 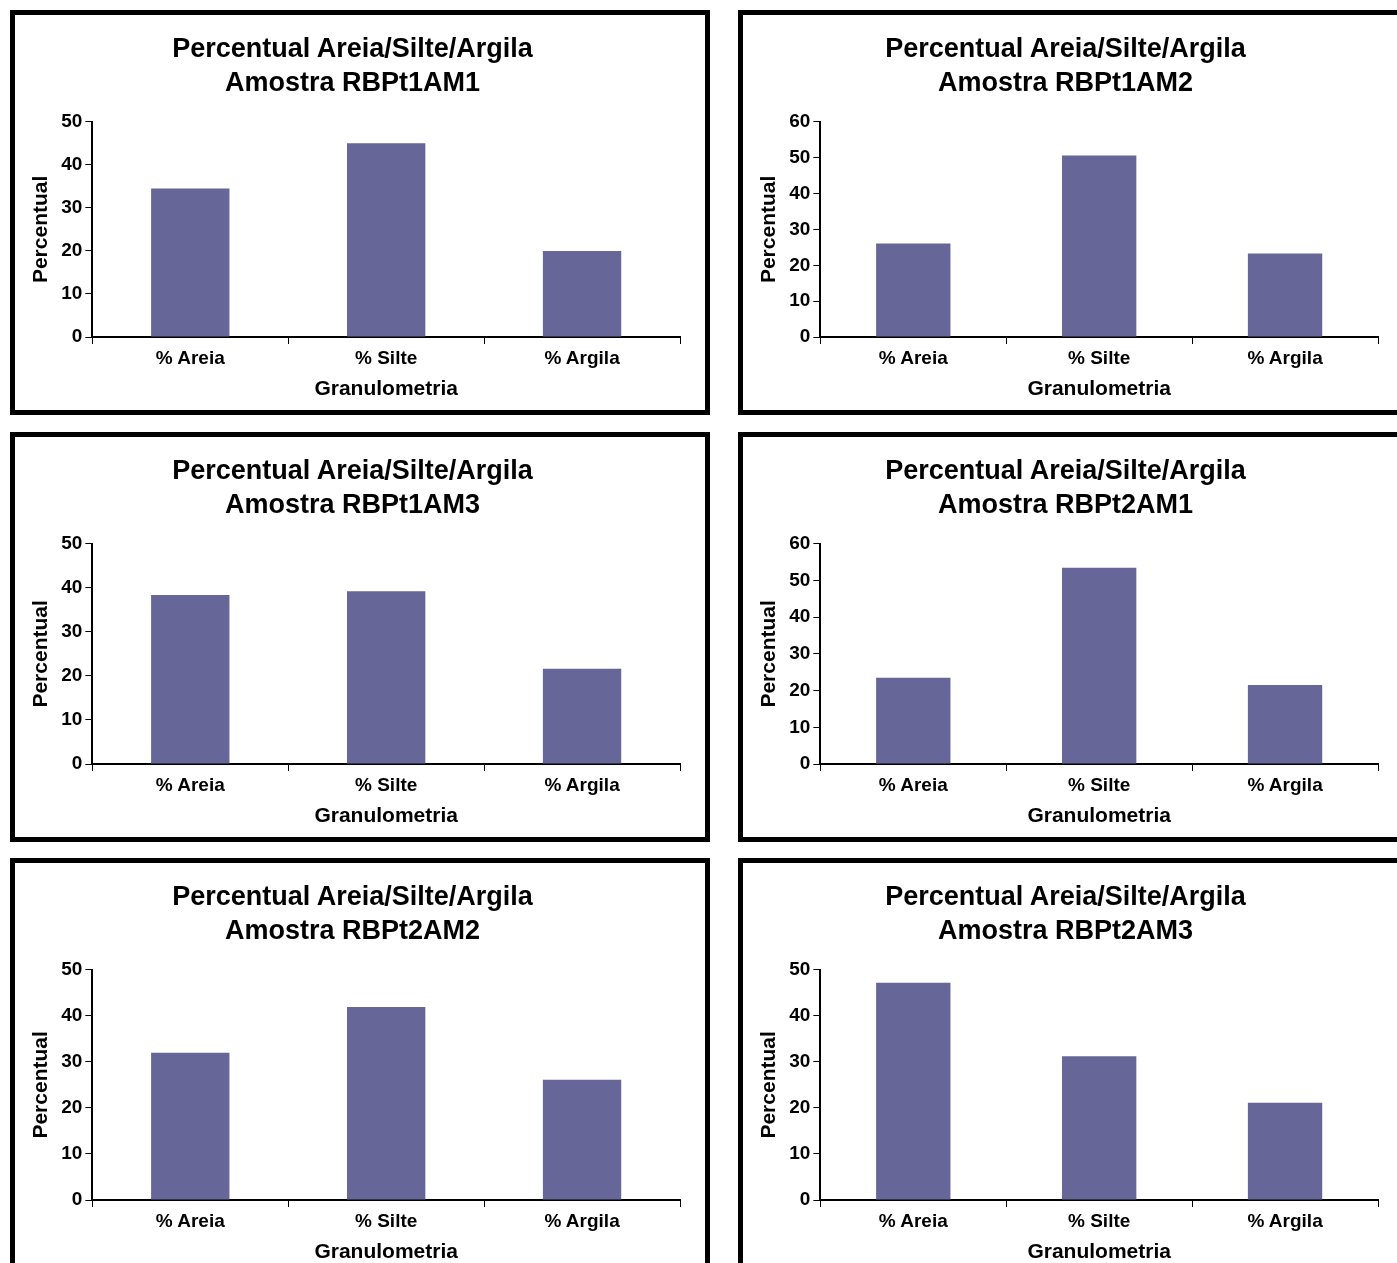 I want to click on chart-subtitle: Amostra RBPt1AM1, so click(x=352, y=82).